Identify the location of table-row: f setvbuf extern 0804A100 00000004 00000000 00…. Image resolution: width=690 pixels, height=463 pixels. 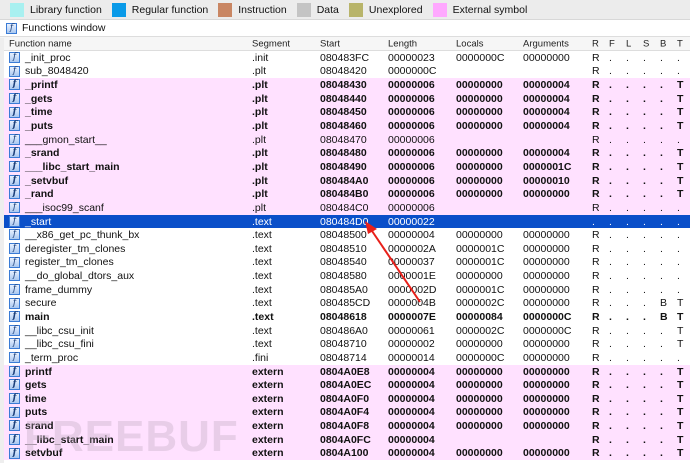
(345, 453).